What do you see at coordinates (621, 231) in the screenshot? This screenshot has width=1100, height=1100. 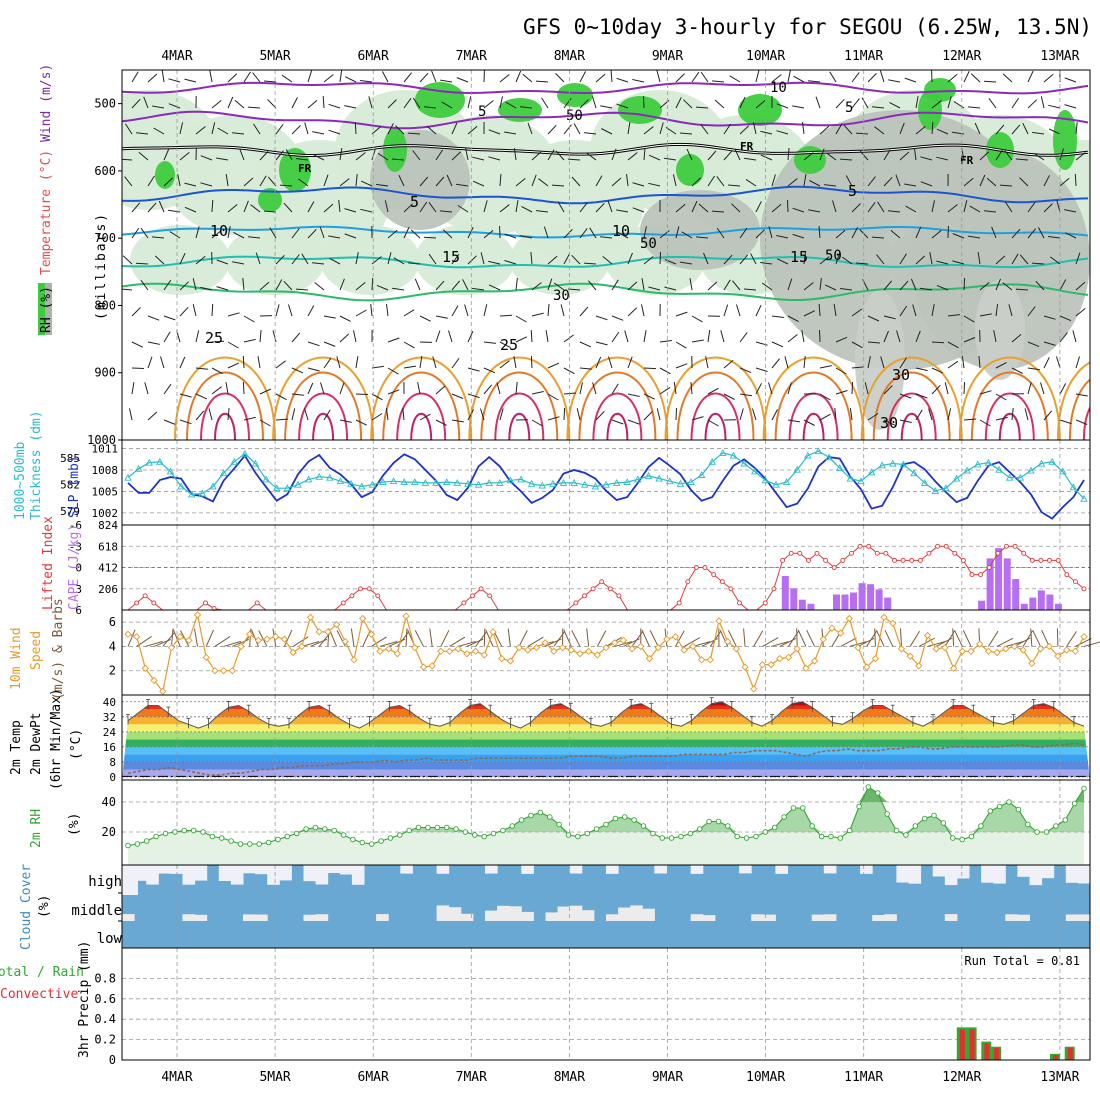 I see `temp-contour-label: 10` at bounding box center [621, 231].